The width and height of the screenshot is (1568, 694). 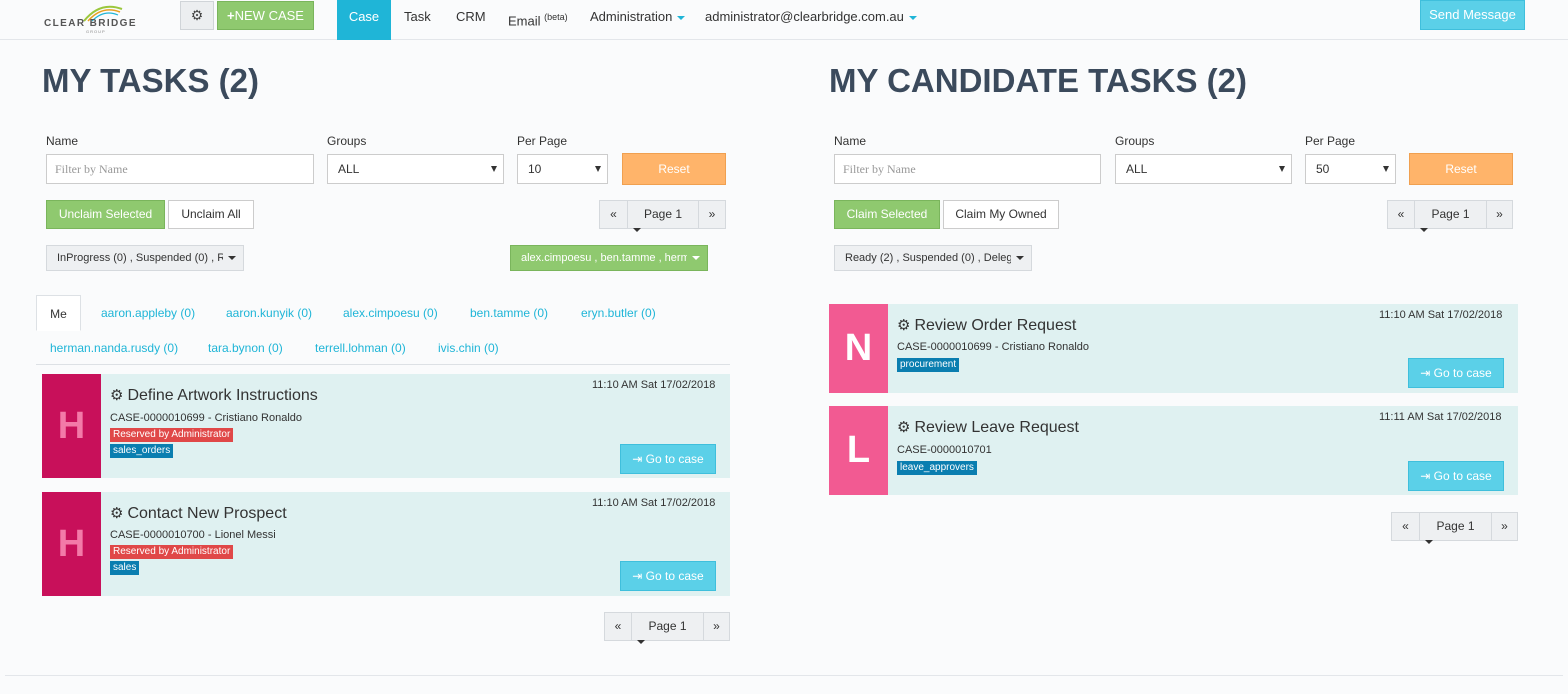 I want to click on sign-in-icon: ⇥, so click(x=639, y=459).